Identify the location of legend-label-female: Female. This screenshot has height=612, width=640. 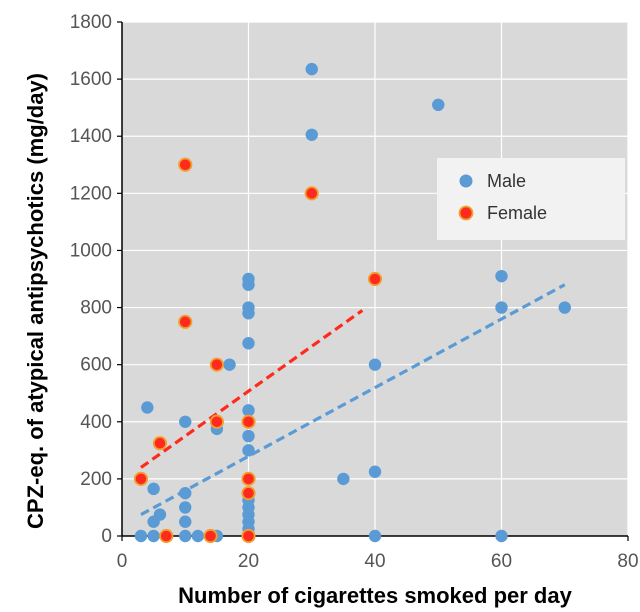
(517, 213).